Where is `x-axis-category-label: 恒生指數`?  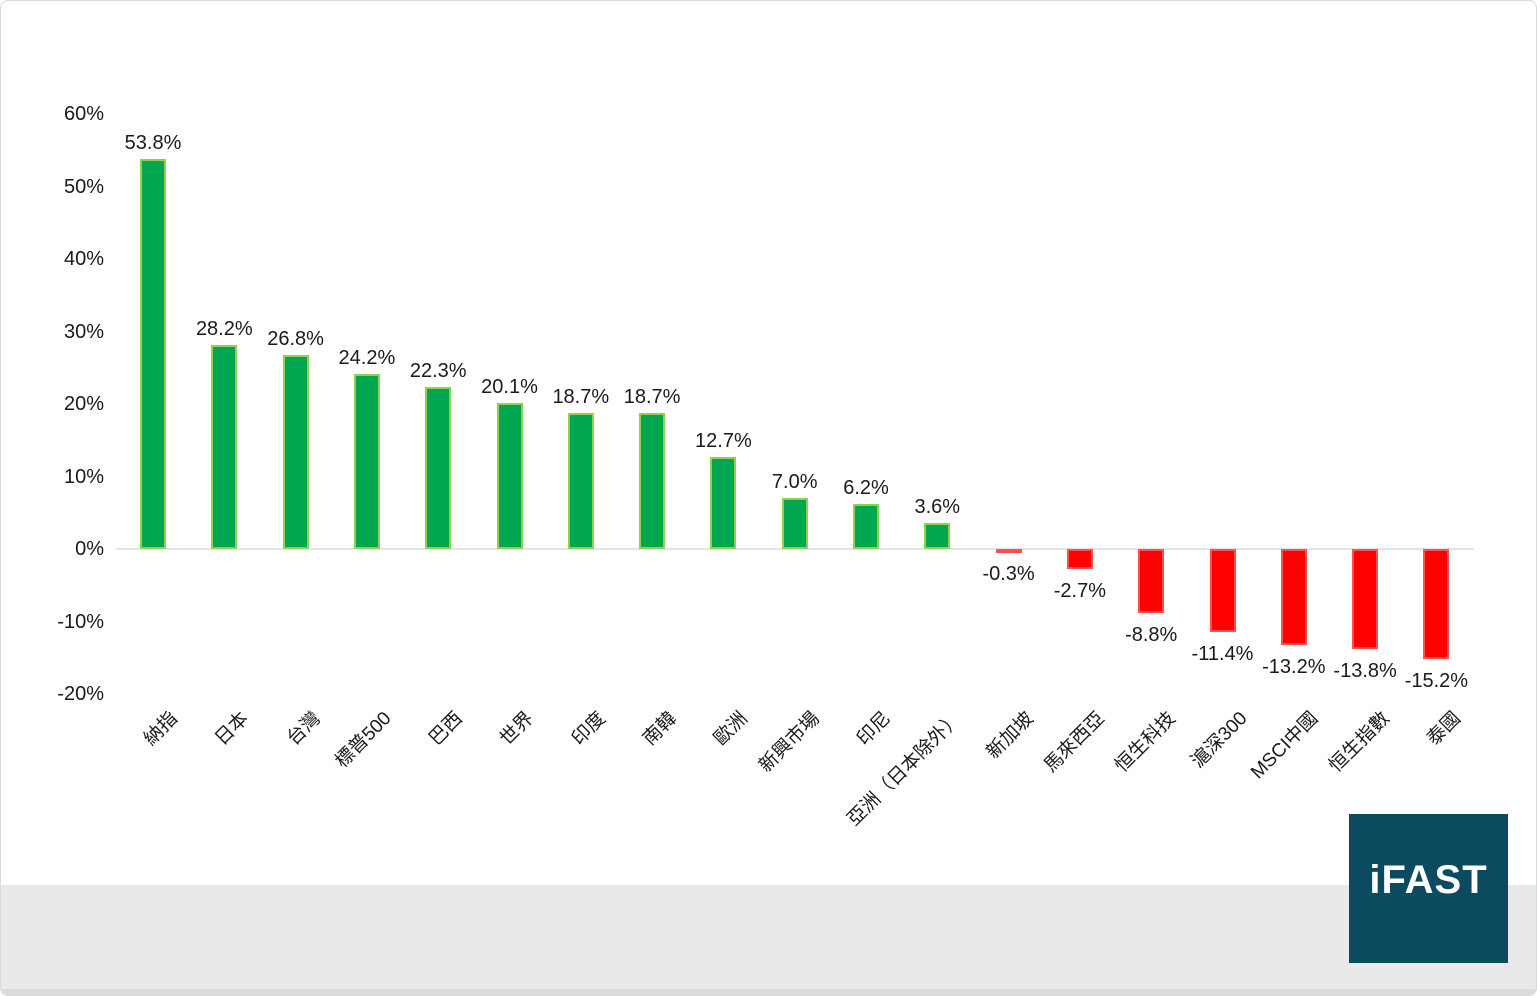
x-axis-category-label: 恒生指數 is located at coordinates (1359, 742).